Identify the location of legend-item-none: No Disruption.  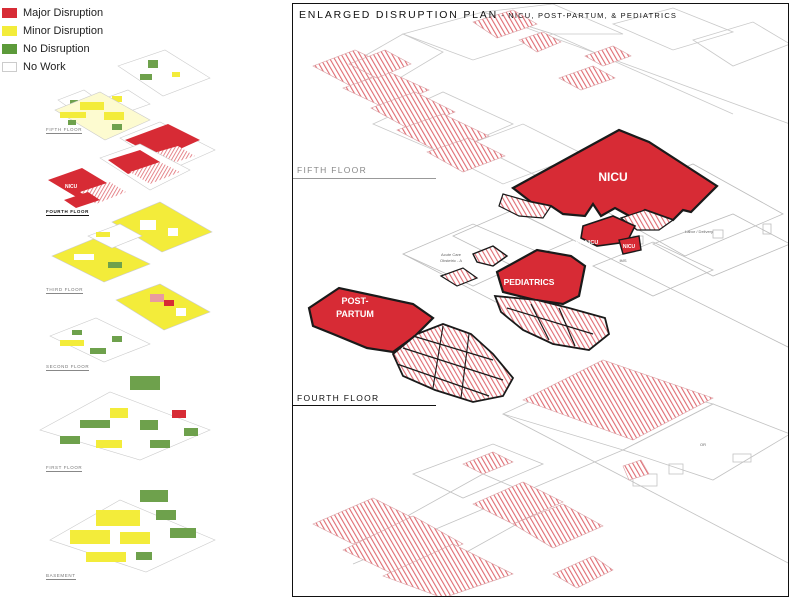
(52, 49).